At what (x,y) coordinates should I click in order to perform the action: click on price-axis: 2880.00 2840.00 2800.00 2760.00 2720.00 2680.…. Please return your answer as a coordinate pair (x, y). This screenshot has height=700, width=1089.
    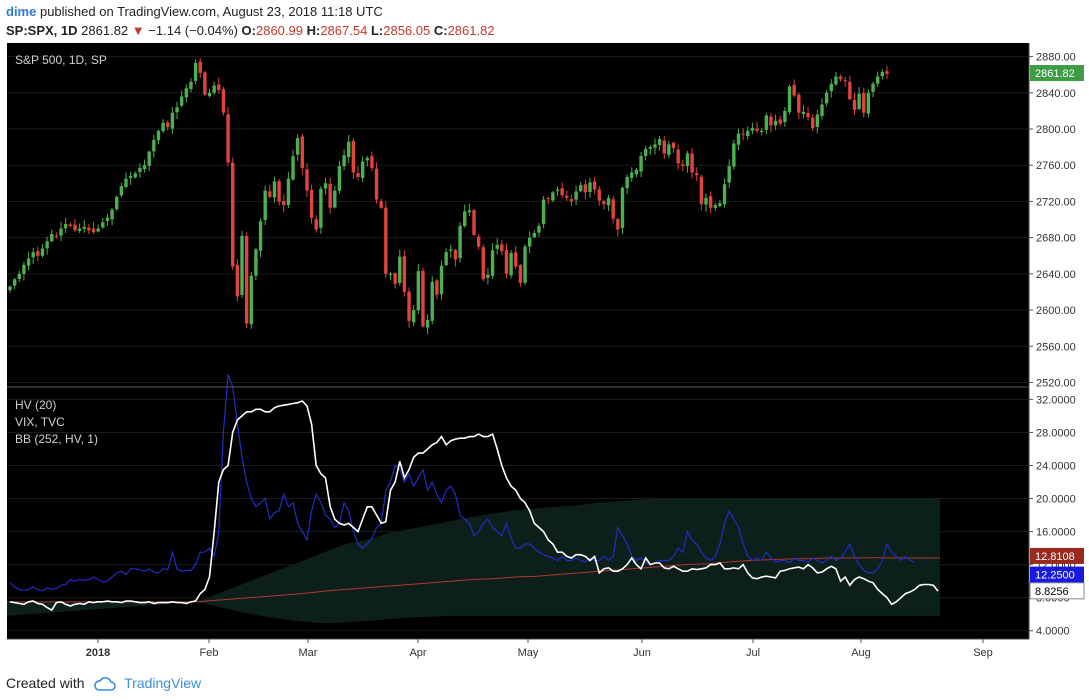
    Looking at the image, I should click on (1052, 221).